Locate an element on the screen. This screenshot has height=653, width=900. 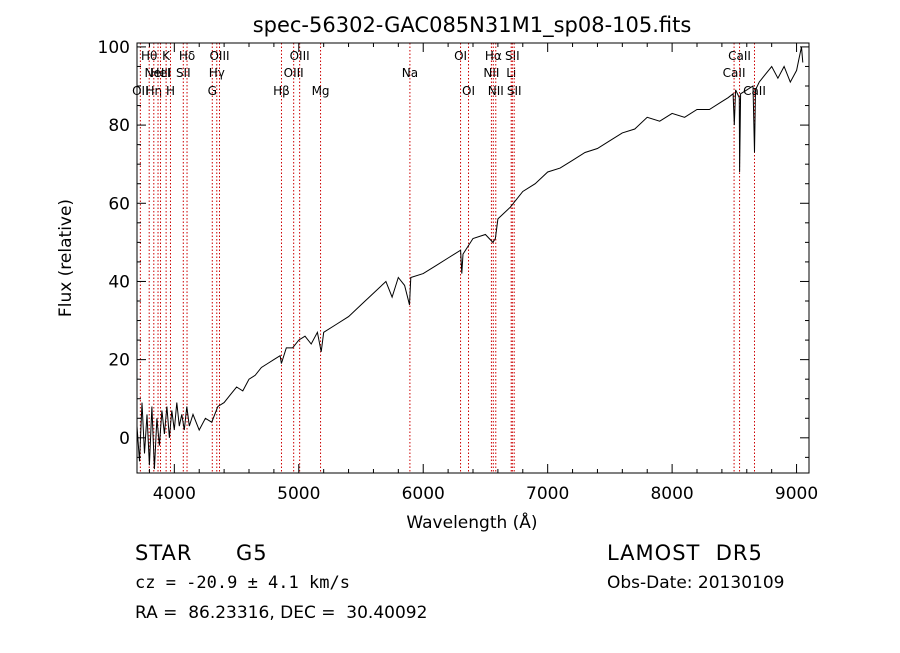
spectral-line-label: Li is located at coordinates (511, 73).